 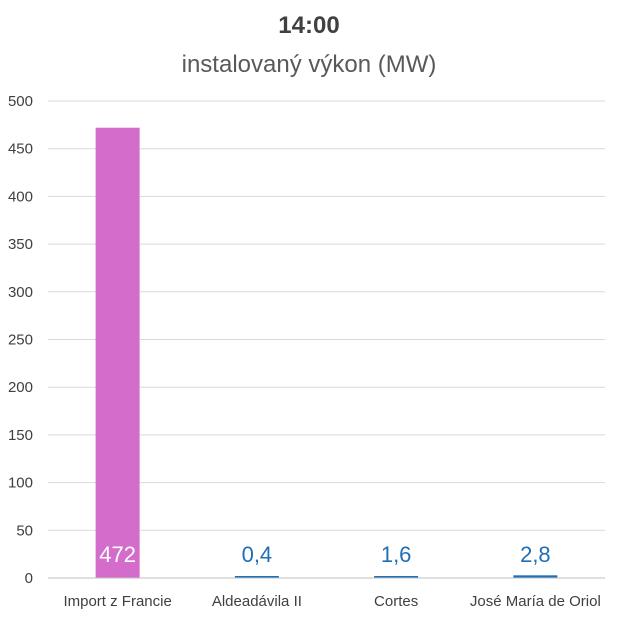 What do you see at coordinates (20, 244) in the screenshot?
I see `y-tick-label: 350` at bounding box center [20, 244].